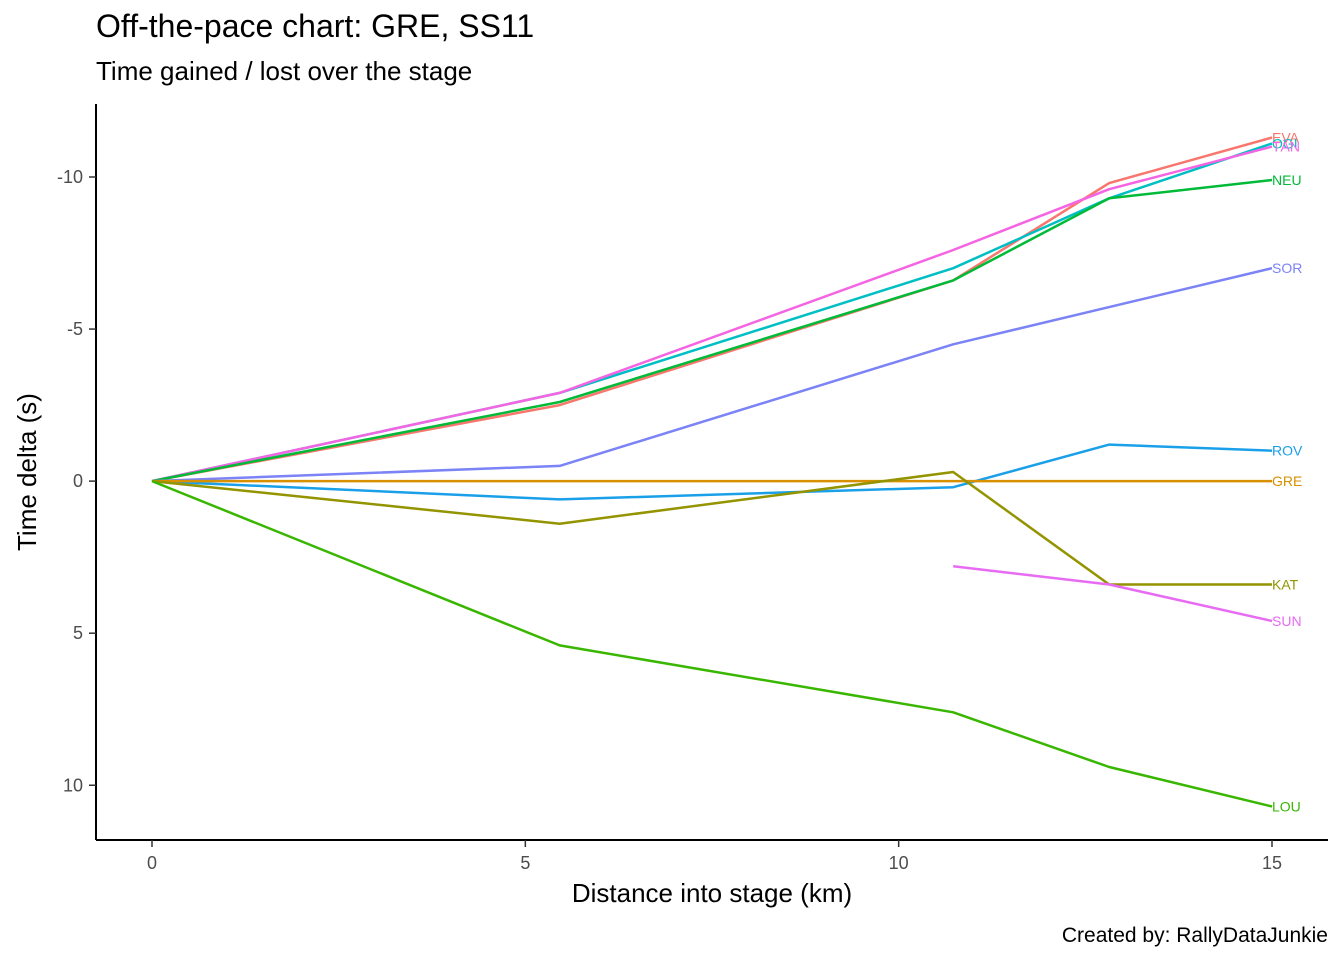 The width and height of the screenshot is (1344, 960). Describe the element at coordinates (75, 329) in the screenshot. I see `y-tick-label: -5` at that location.